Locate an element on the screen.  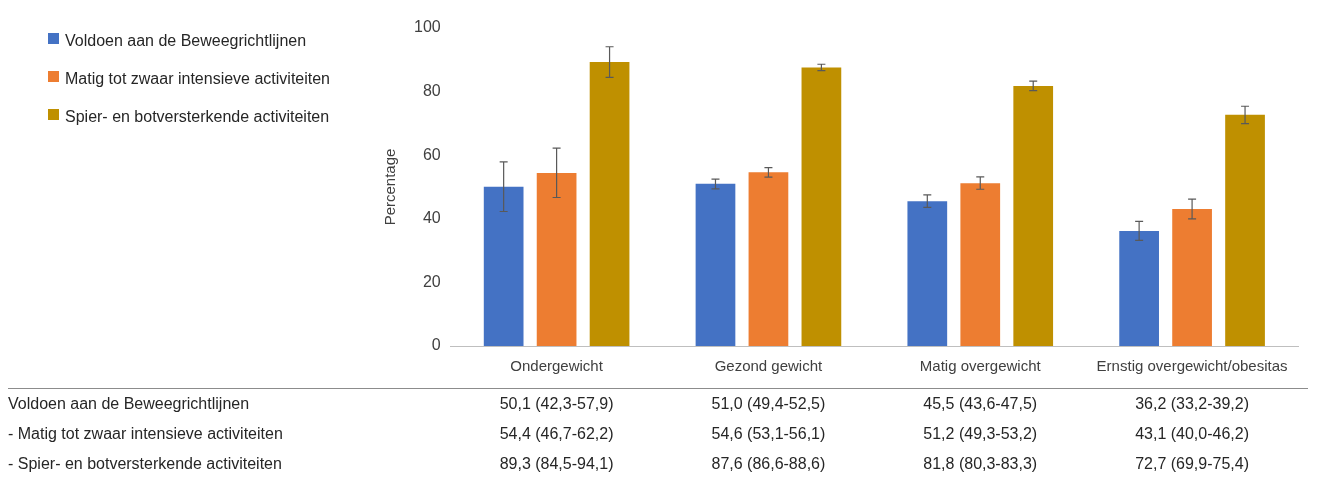
x-tick-label: Gezond gewicht is located at coordinates (769, 366).